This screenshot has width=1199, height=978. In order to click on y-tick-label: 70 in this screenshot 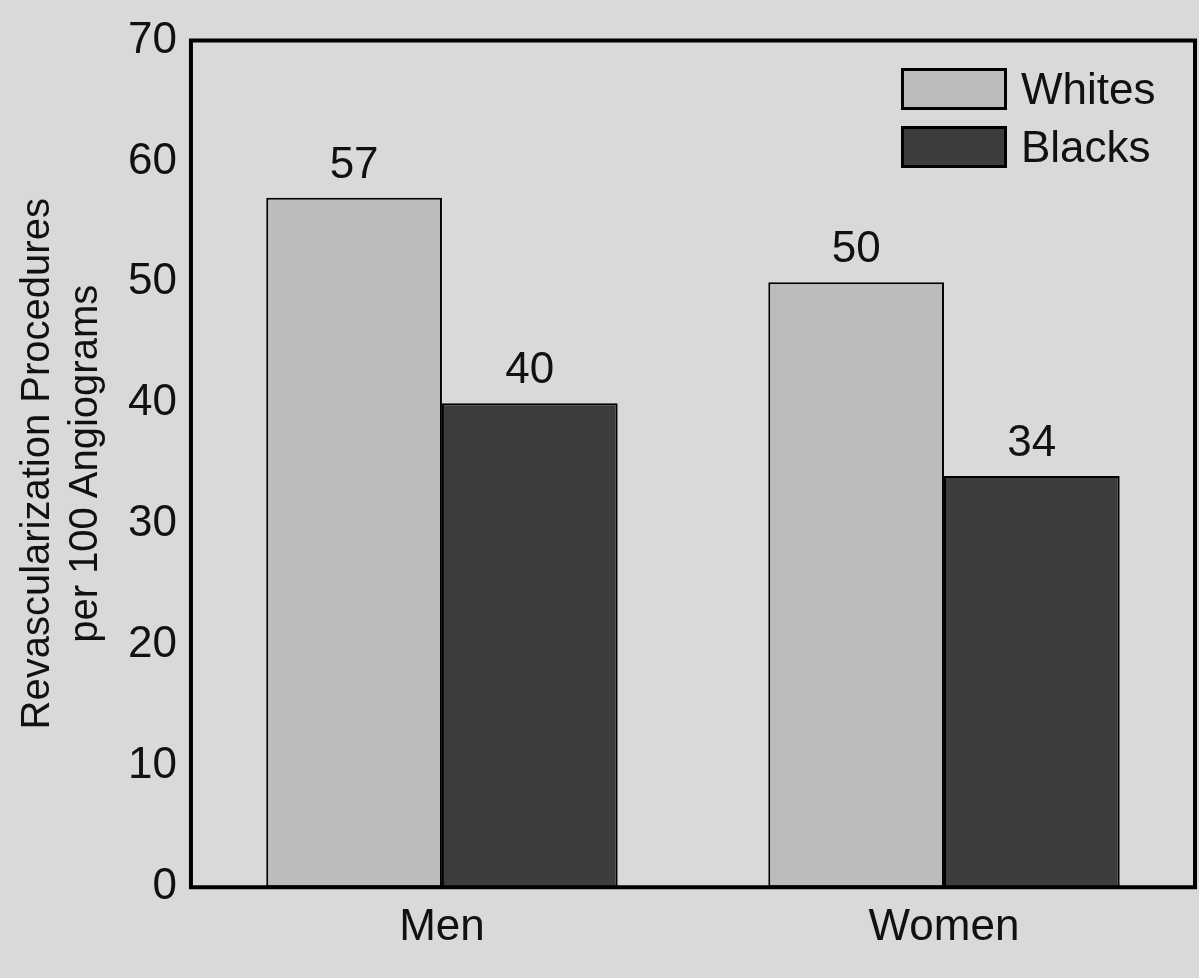, I will do `click(152, 37)`.